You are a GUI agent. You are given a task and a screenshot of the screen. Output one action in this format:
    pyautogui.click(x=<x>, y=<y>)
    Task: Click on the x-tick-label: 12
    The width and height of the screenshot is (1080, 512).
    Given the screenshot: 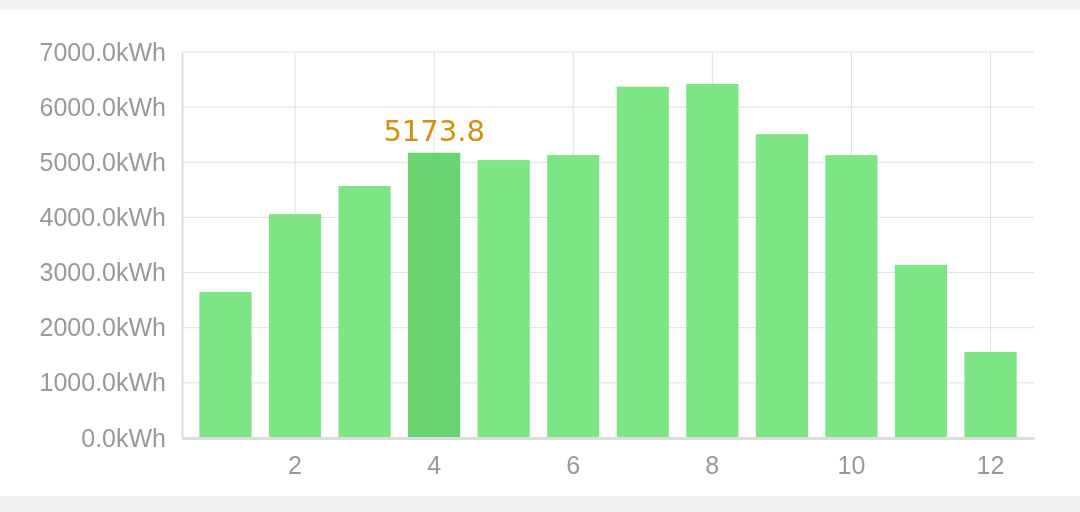 What is the action you would take?
    pyautogui.click(x=990, y=464)
    